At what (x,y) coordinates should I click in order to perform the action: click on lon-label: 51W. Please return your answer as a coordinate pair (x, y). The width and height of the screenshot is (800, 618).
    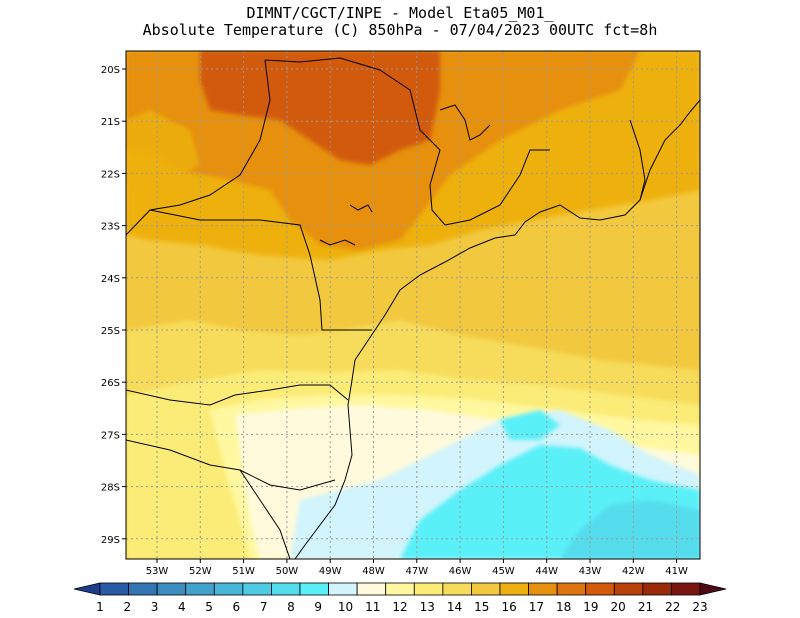
    Looking at the image, I should click on (243, 571).